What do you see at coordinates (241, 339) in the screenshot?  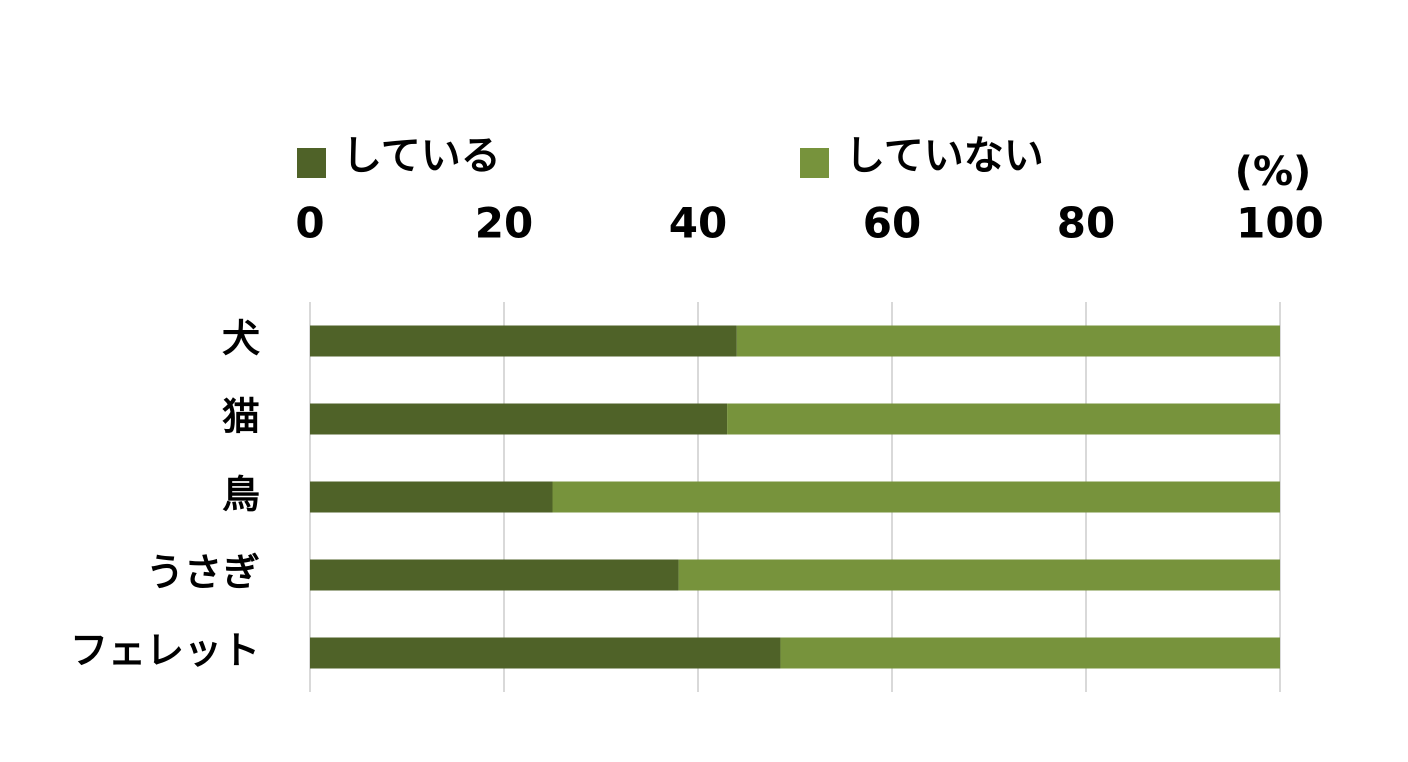 I see `y-tick-label: 犬` at bounding box center [241, 339].